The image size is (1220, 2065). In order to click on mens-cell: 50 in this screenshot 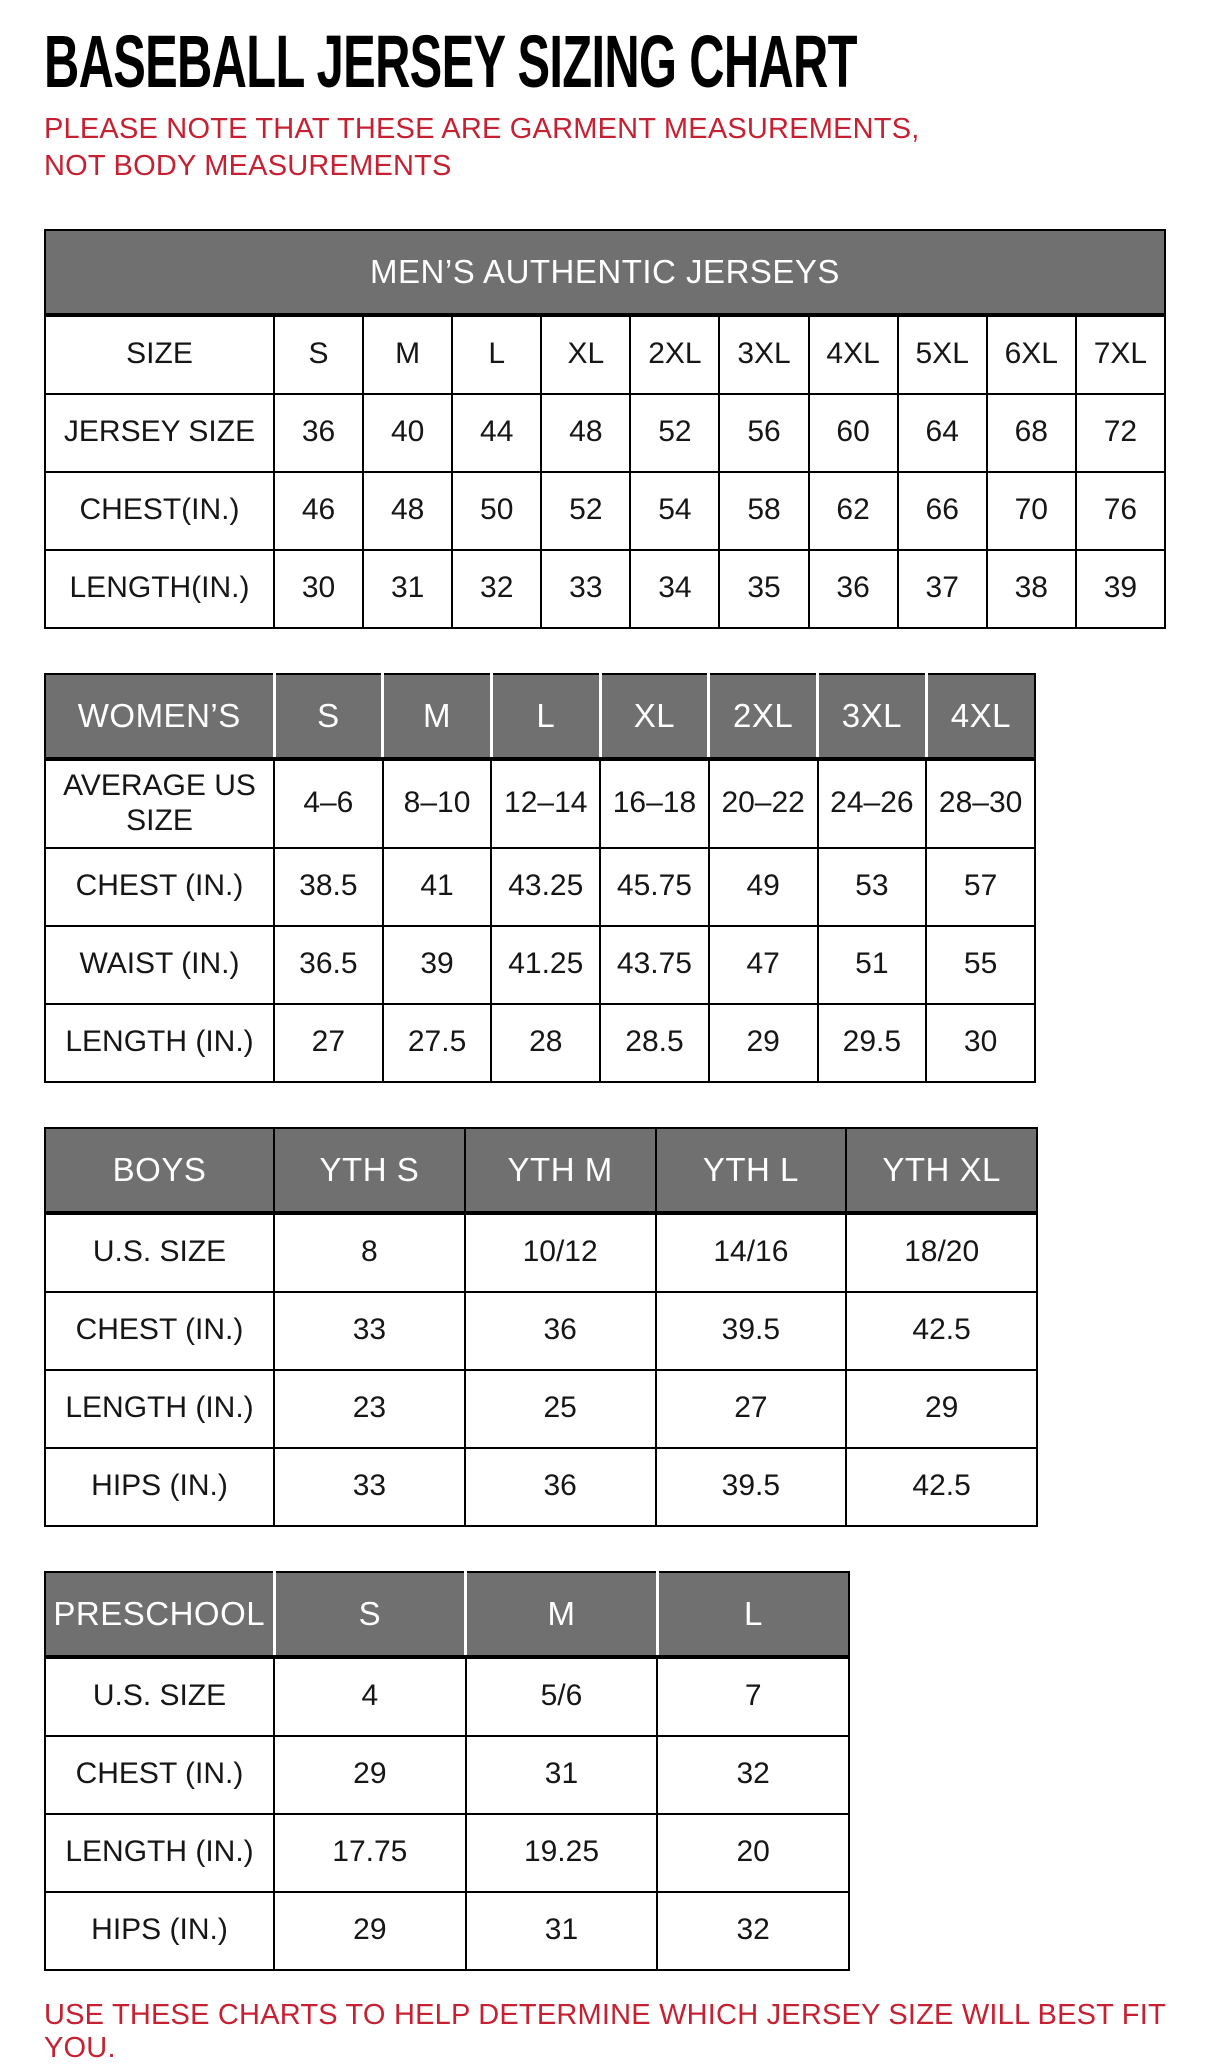, I will do `click(497, 510)`.